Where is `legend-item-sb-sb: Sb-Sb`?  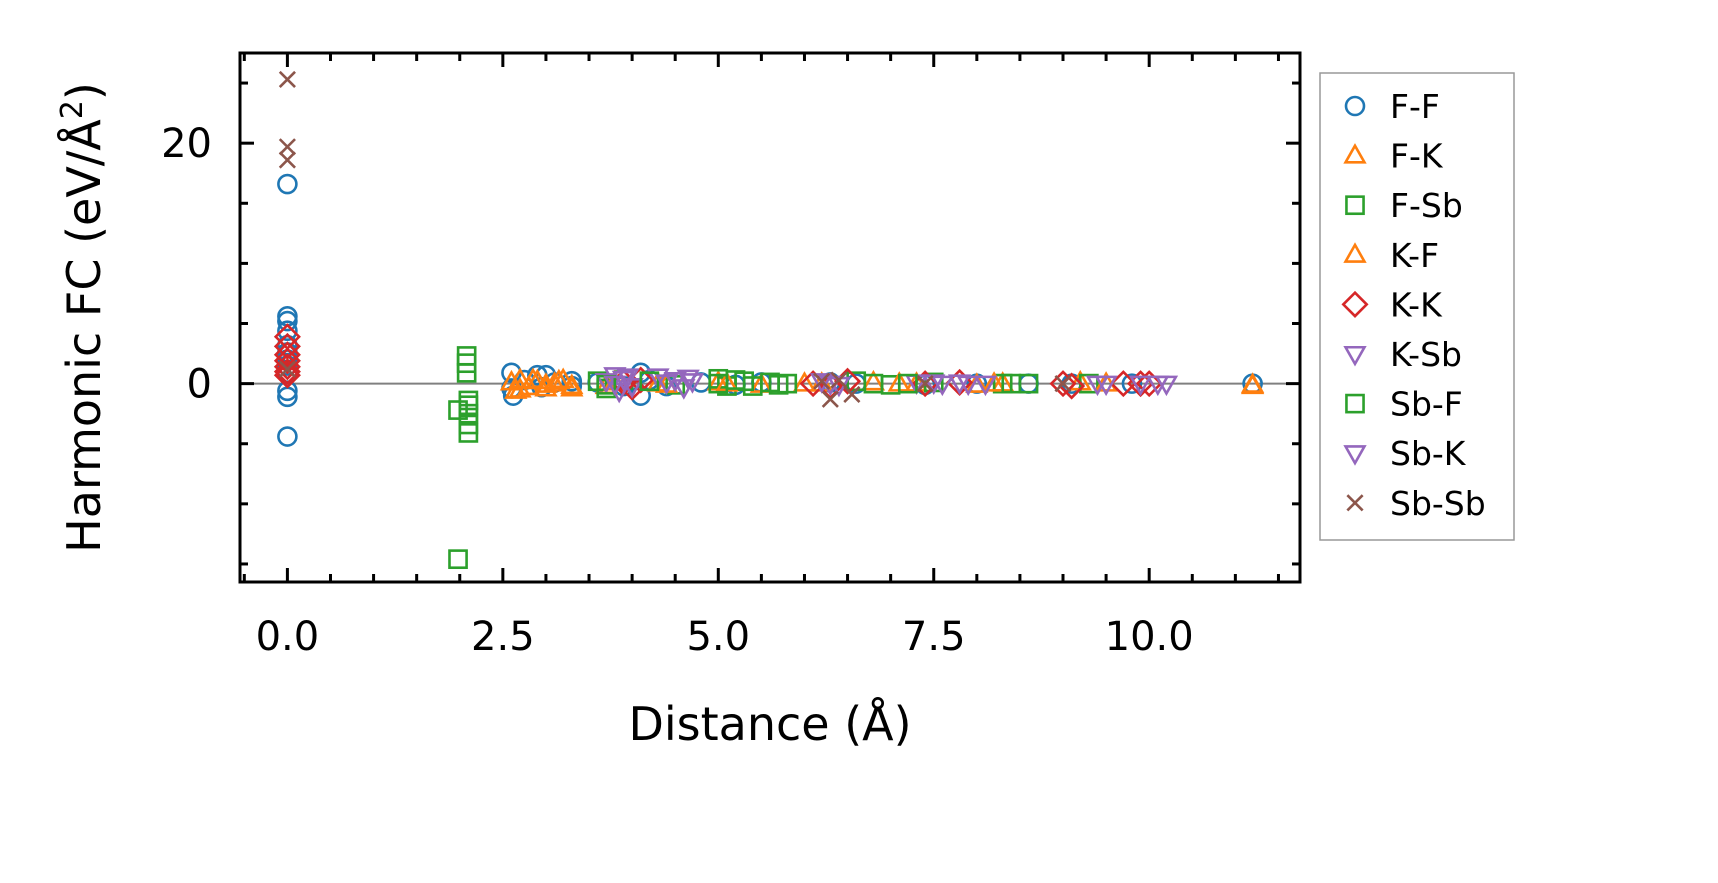
legend-item-sb-sb: Sb-Sb is located at coordinates (1416, 503).